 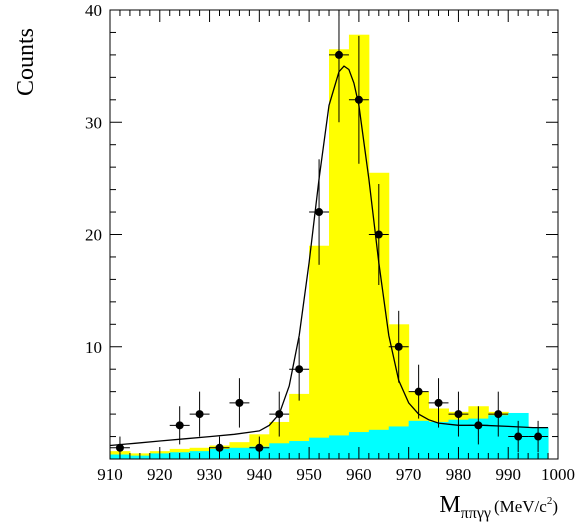 What do you see at coordinates (93, 10) in the screenshot?
I see `y-tick-label: 40` at bounding box center [93, 10].